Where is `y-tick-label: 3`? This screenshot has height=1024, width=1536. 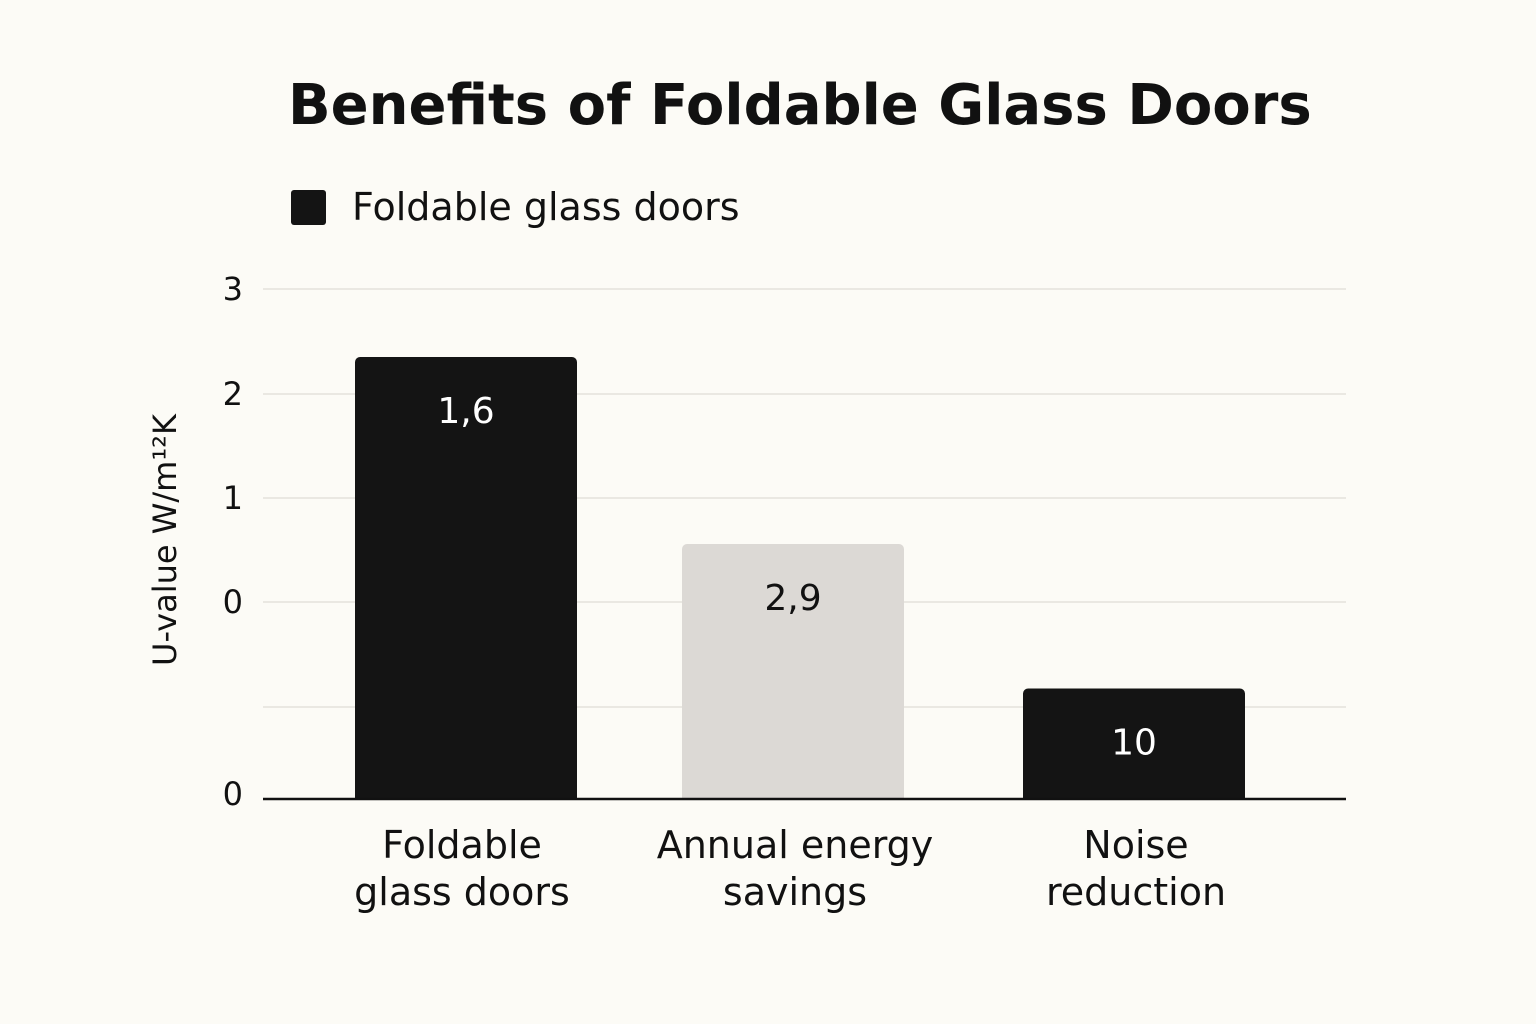
y-tick-label: 3 is located at coordinates (233, 289).